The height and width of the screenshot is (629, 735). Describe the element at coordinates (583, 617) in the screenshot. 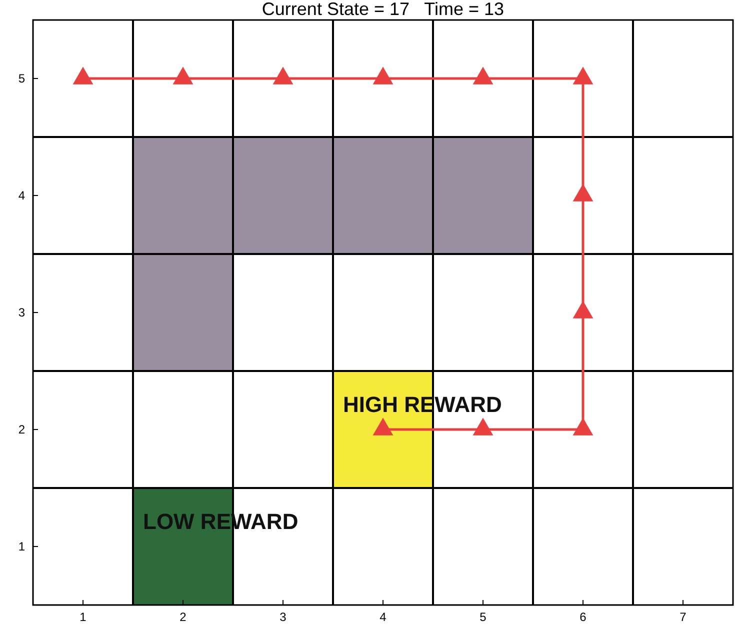

I see `x-tick-label: 6` at that location.